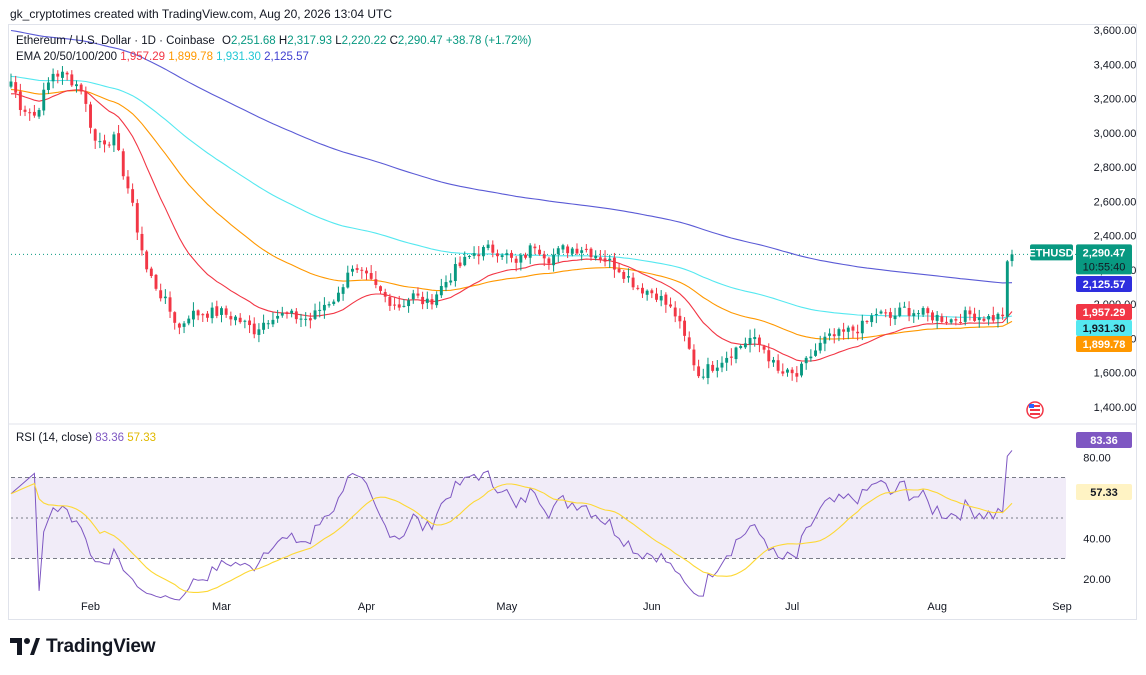  What do you see at coordinates (937, 607) in the screenshot?
I see `time-axis-tick: Aug` at bounding box center [937, 607].